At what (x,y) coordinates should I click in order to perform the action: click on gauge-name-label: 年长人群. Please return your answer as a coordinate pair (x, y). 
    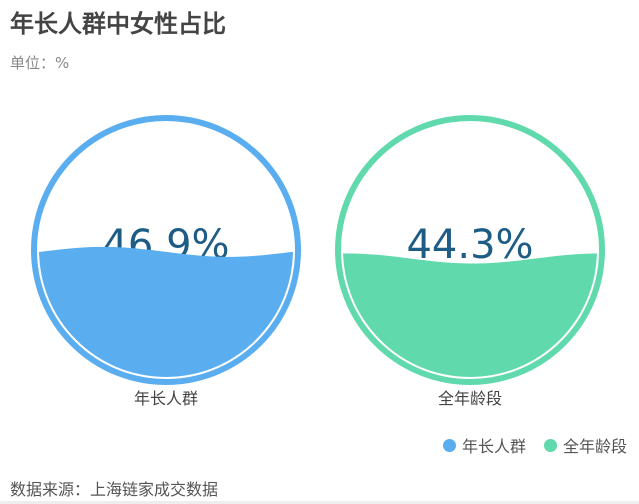
    Looking at the image, I should click on (166, 398).